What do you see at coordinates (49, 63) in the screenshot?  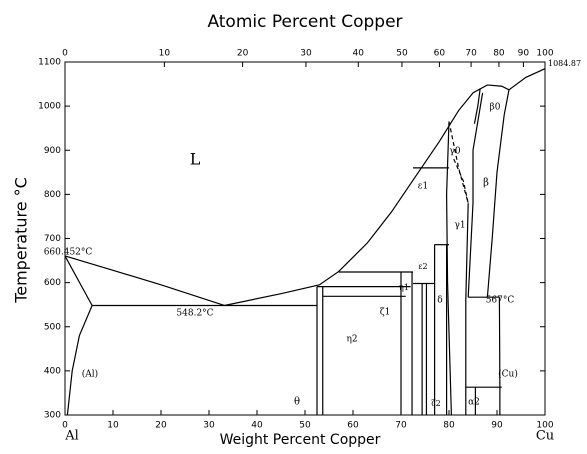 I see `y-tick-label: 1100` at bounding box center [49, 63].